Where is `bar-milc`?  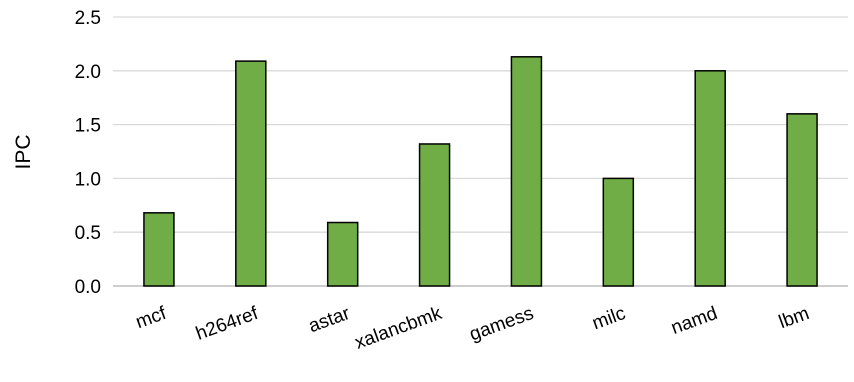
bar-milc is located at coordinates (618, 232).